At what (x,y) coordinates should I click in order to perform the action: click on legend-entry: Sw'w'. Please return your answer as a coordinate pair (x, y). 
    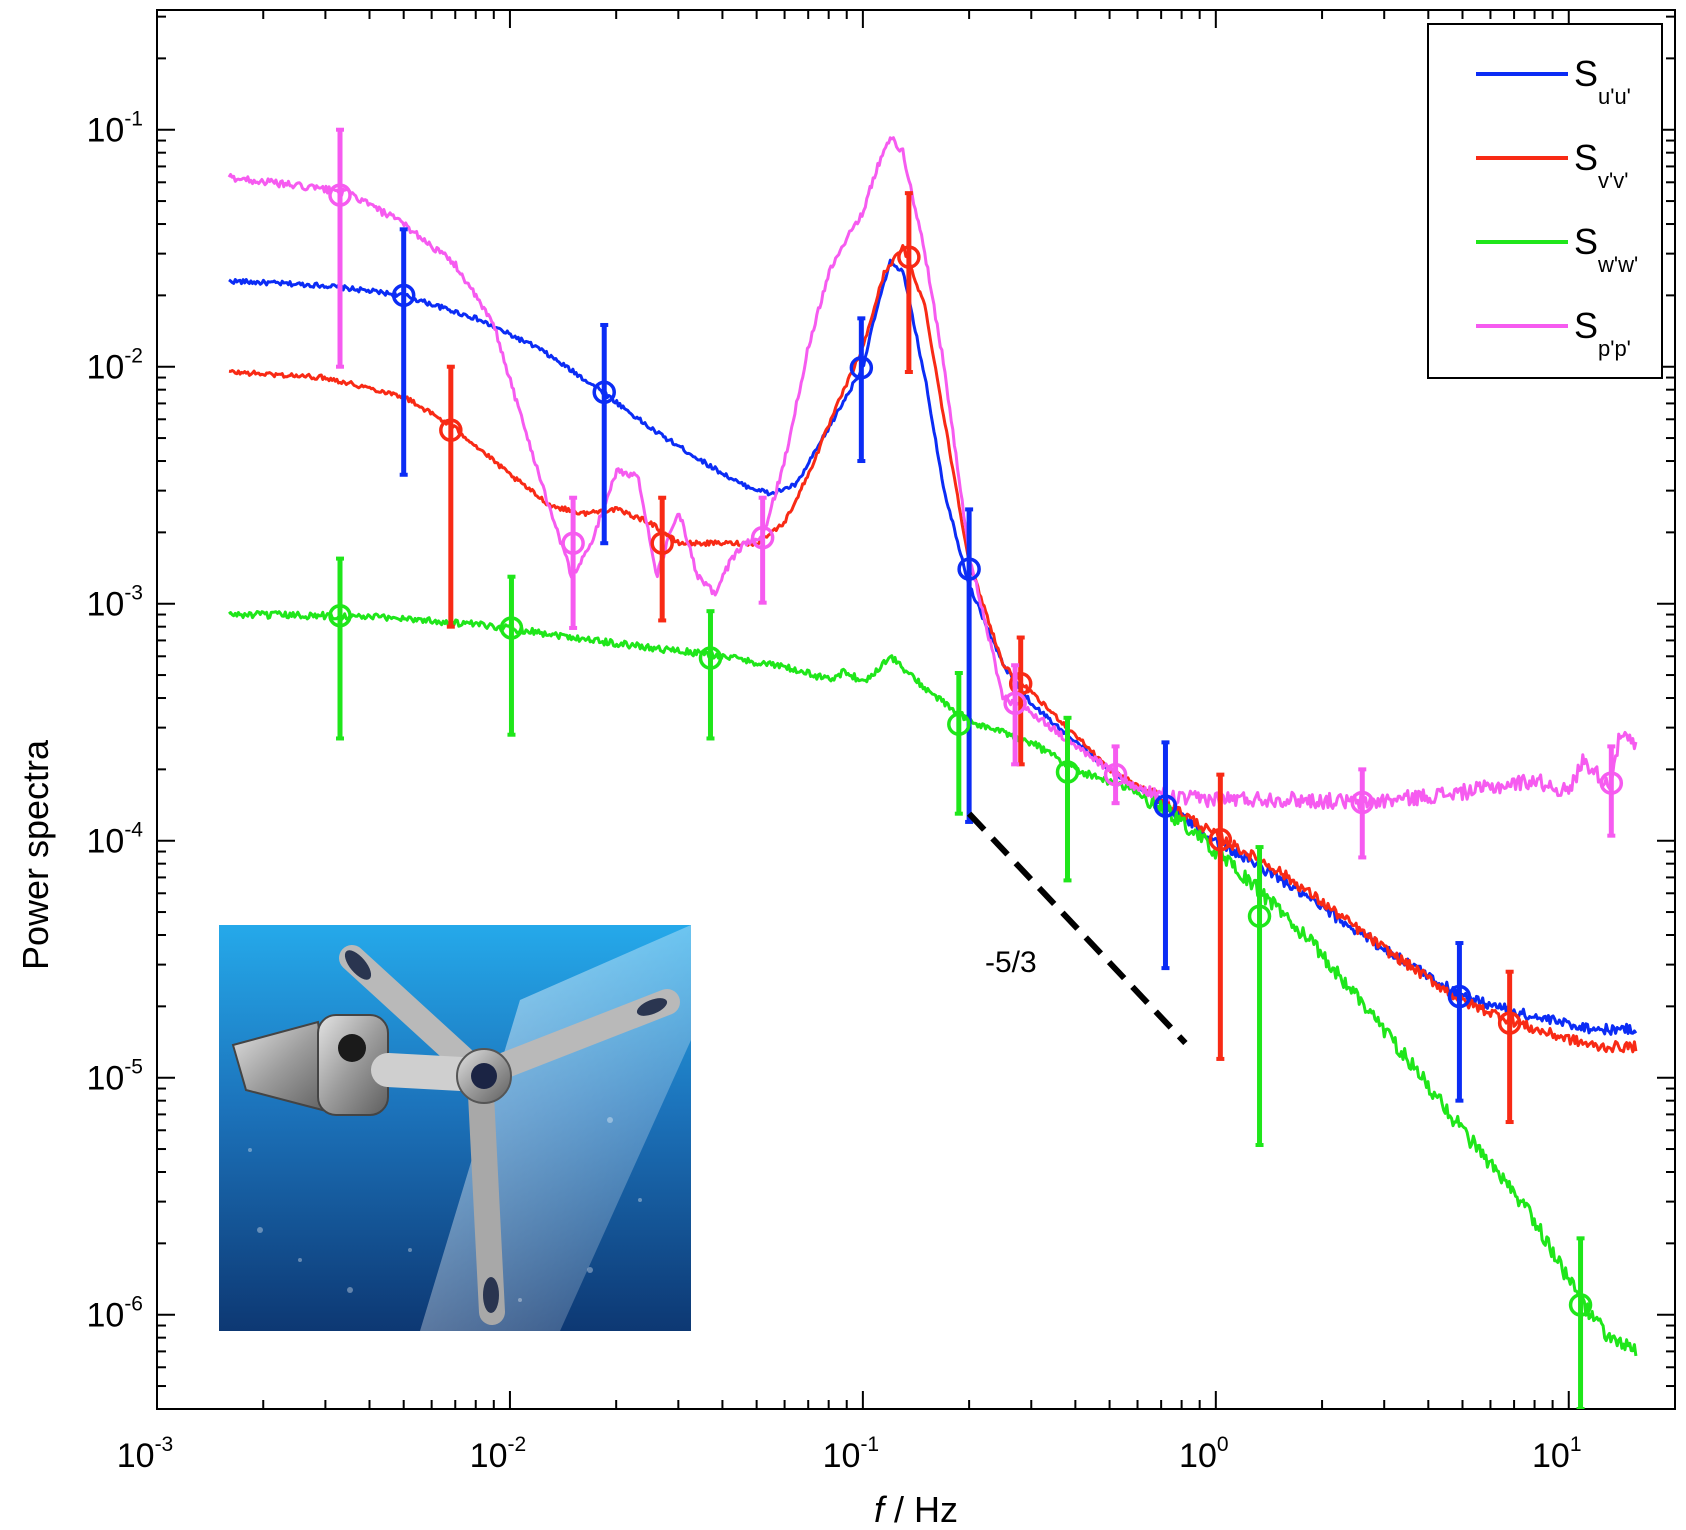
    Looking at the image, I should click on (1557, 249).